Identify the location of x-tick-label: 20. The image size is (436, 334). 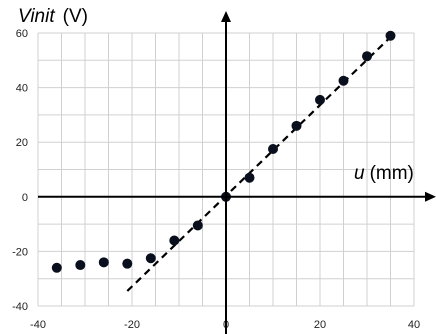
(320, 325).